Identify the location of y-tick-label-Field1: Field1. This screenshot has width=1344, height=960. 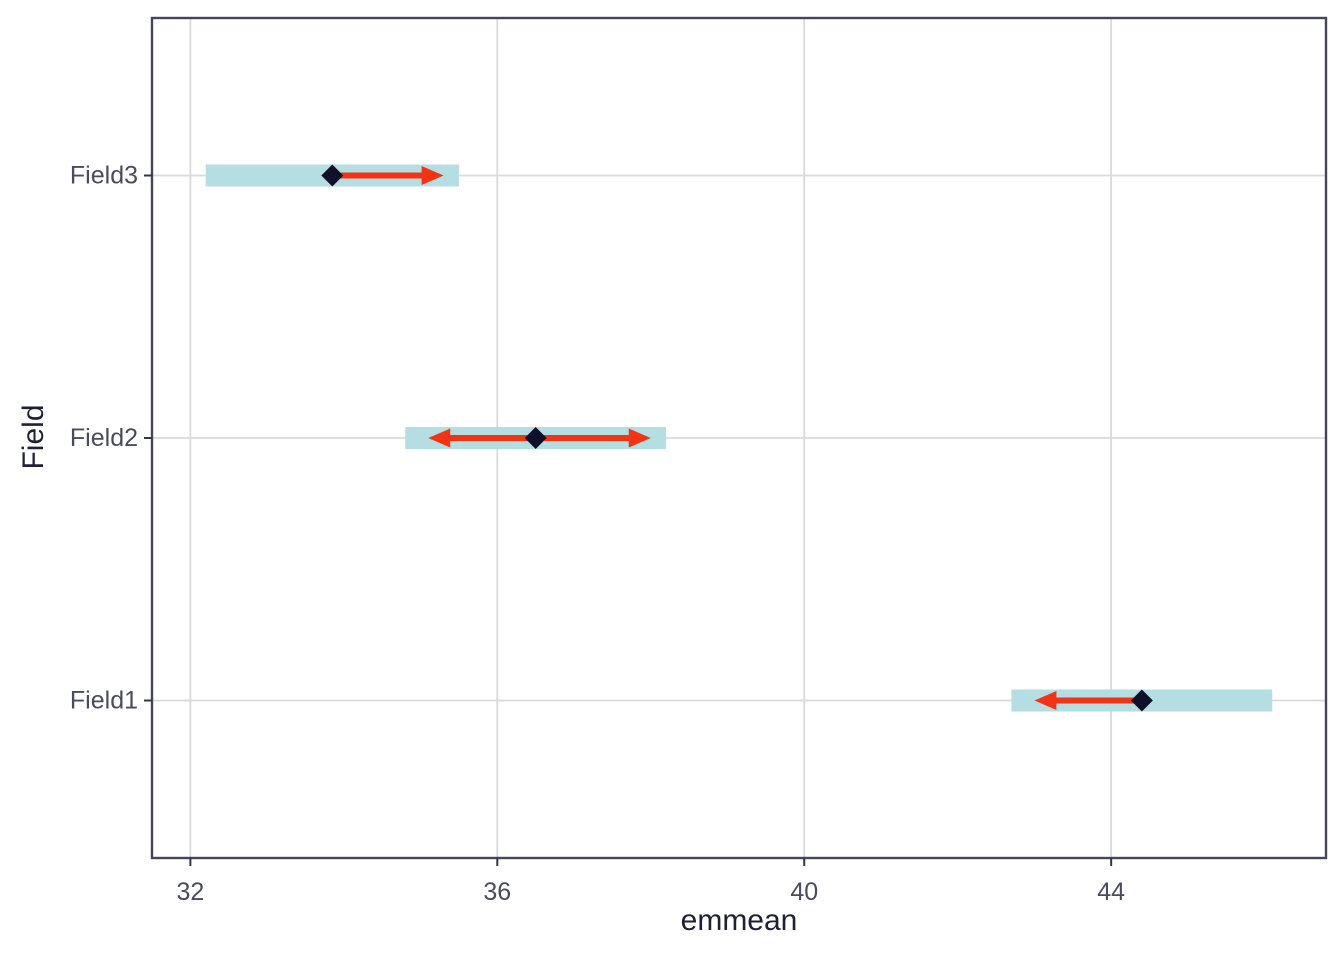
(104, 701).